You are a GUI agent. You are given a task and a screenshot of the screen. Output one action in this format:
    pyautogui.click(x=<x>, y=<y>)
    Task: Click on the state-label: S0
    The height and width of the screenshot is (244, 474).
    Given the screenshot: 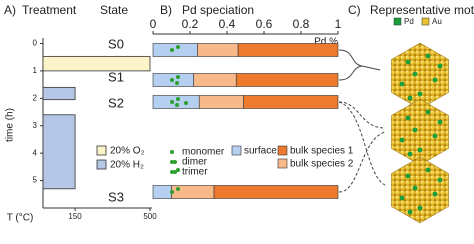 What is the action you would take?
    pyautogui.click(x=116, y=43)
    